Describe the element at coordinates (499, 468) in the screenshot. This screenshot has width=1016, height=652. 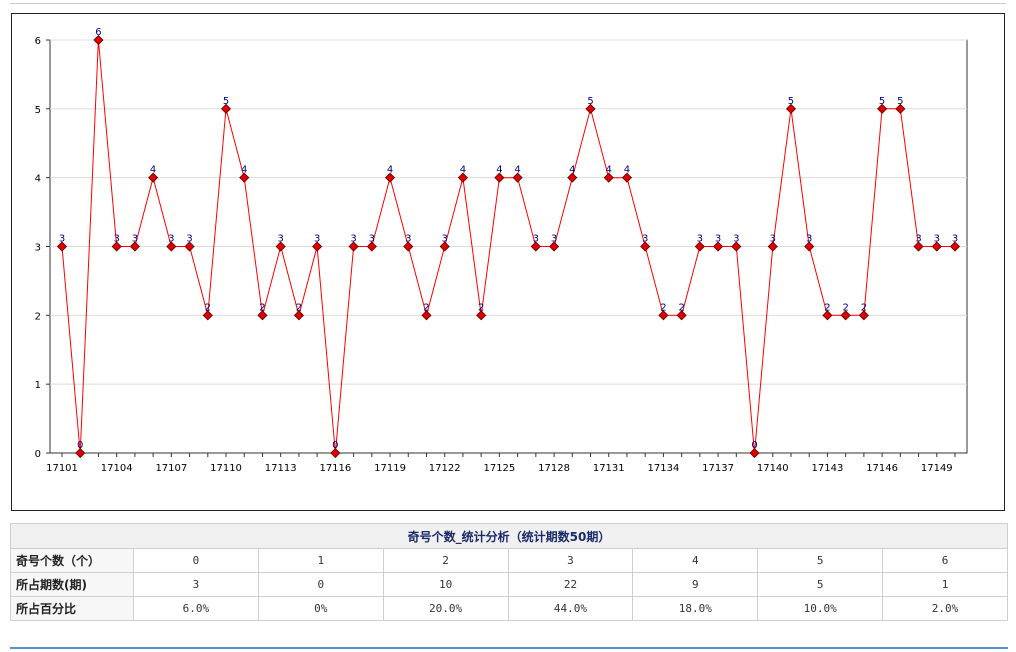
I see `x-tick-label: 17125` at that location.